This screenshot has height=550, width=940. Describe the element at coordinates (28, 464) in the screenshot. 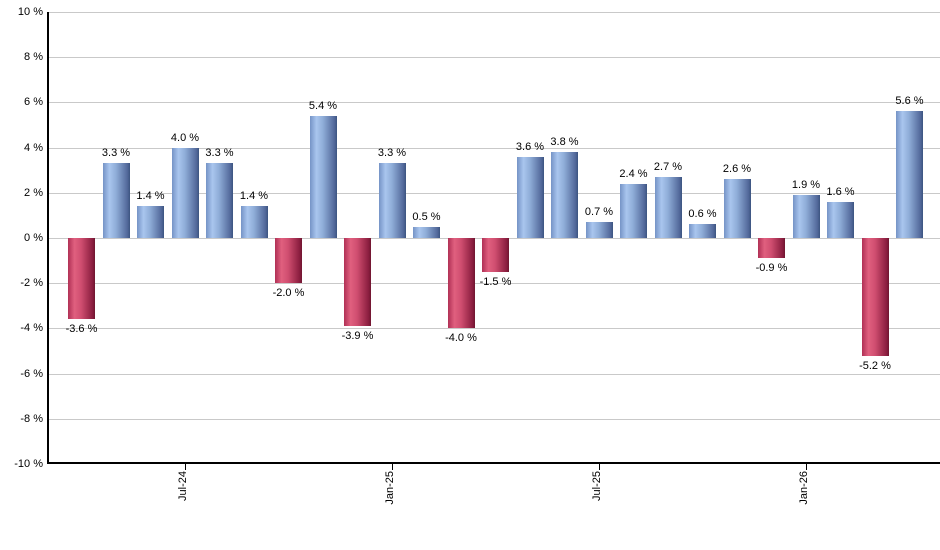

I see `y-axis-tick-label: -10 %` at that location.